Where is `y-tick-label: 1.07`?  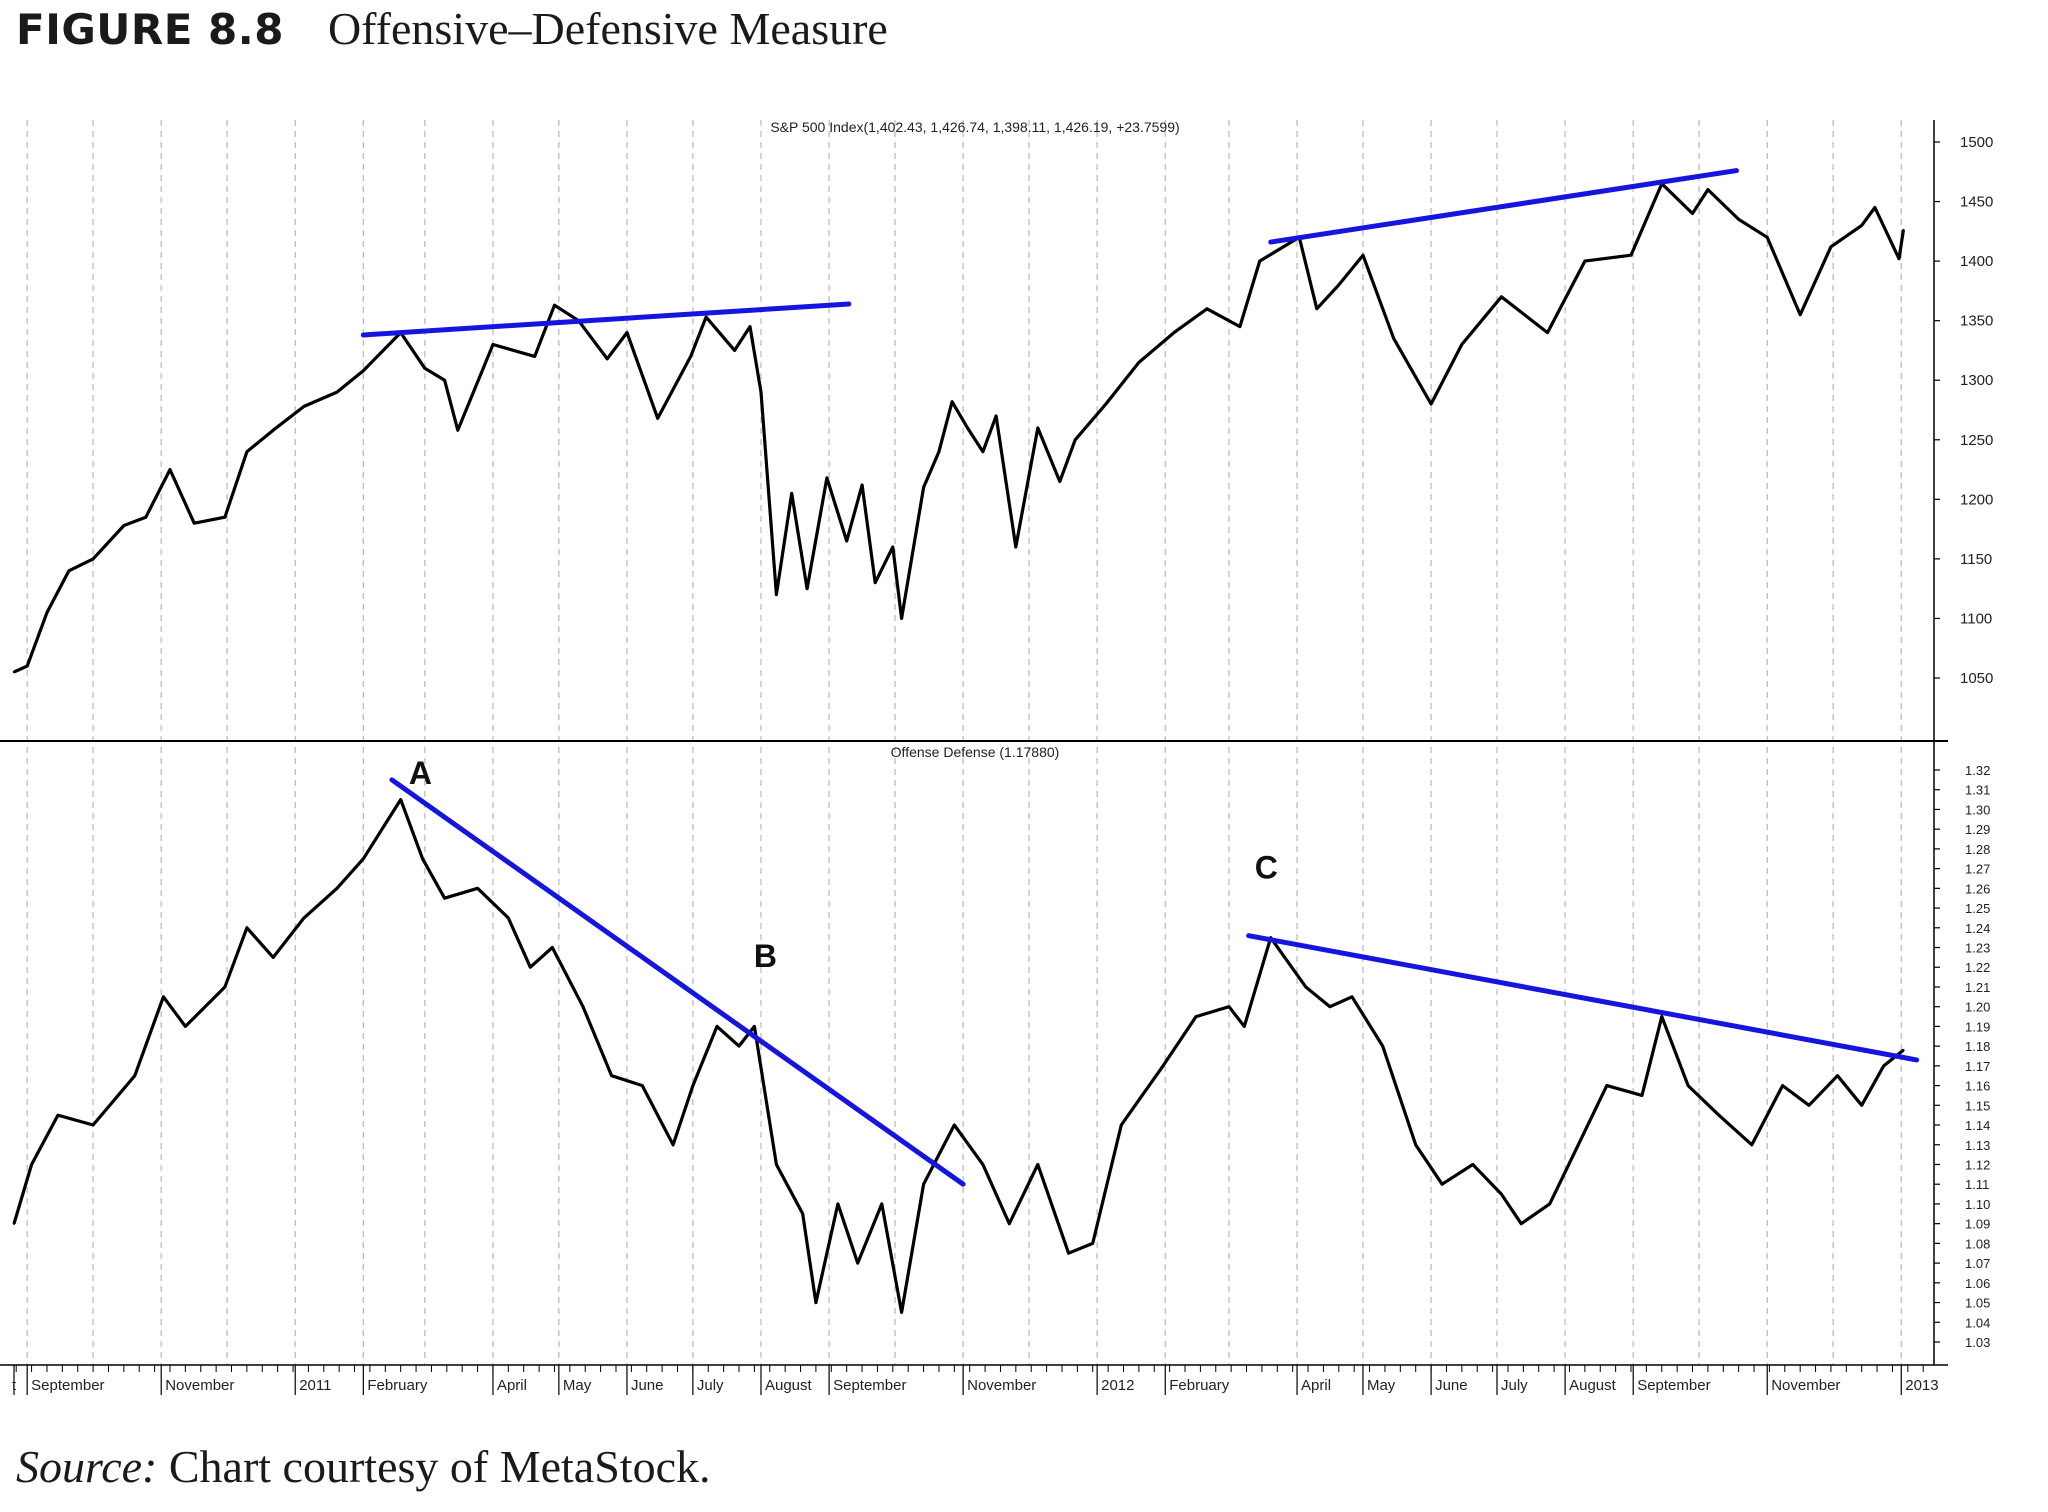
y-tick-label: 1.07 is located at coordinates (1977, 1263).